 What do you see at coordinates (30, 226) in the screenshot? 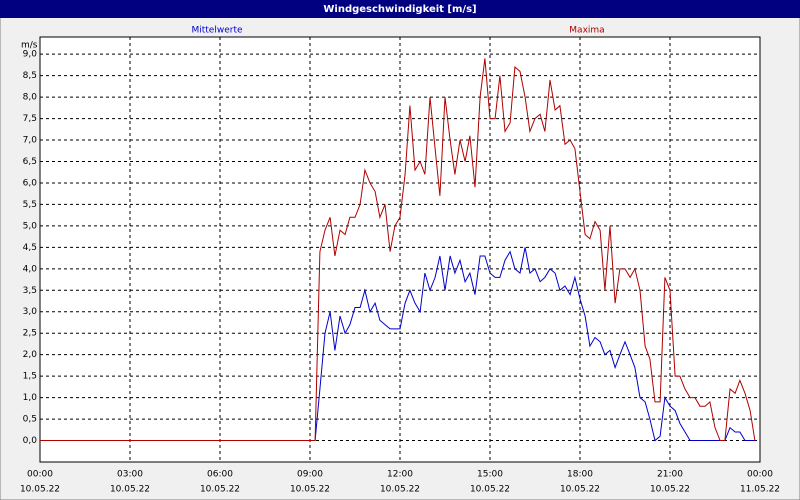
I see `y-tick-label: 5,0` at bounding box center [30, 226].